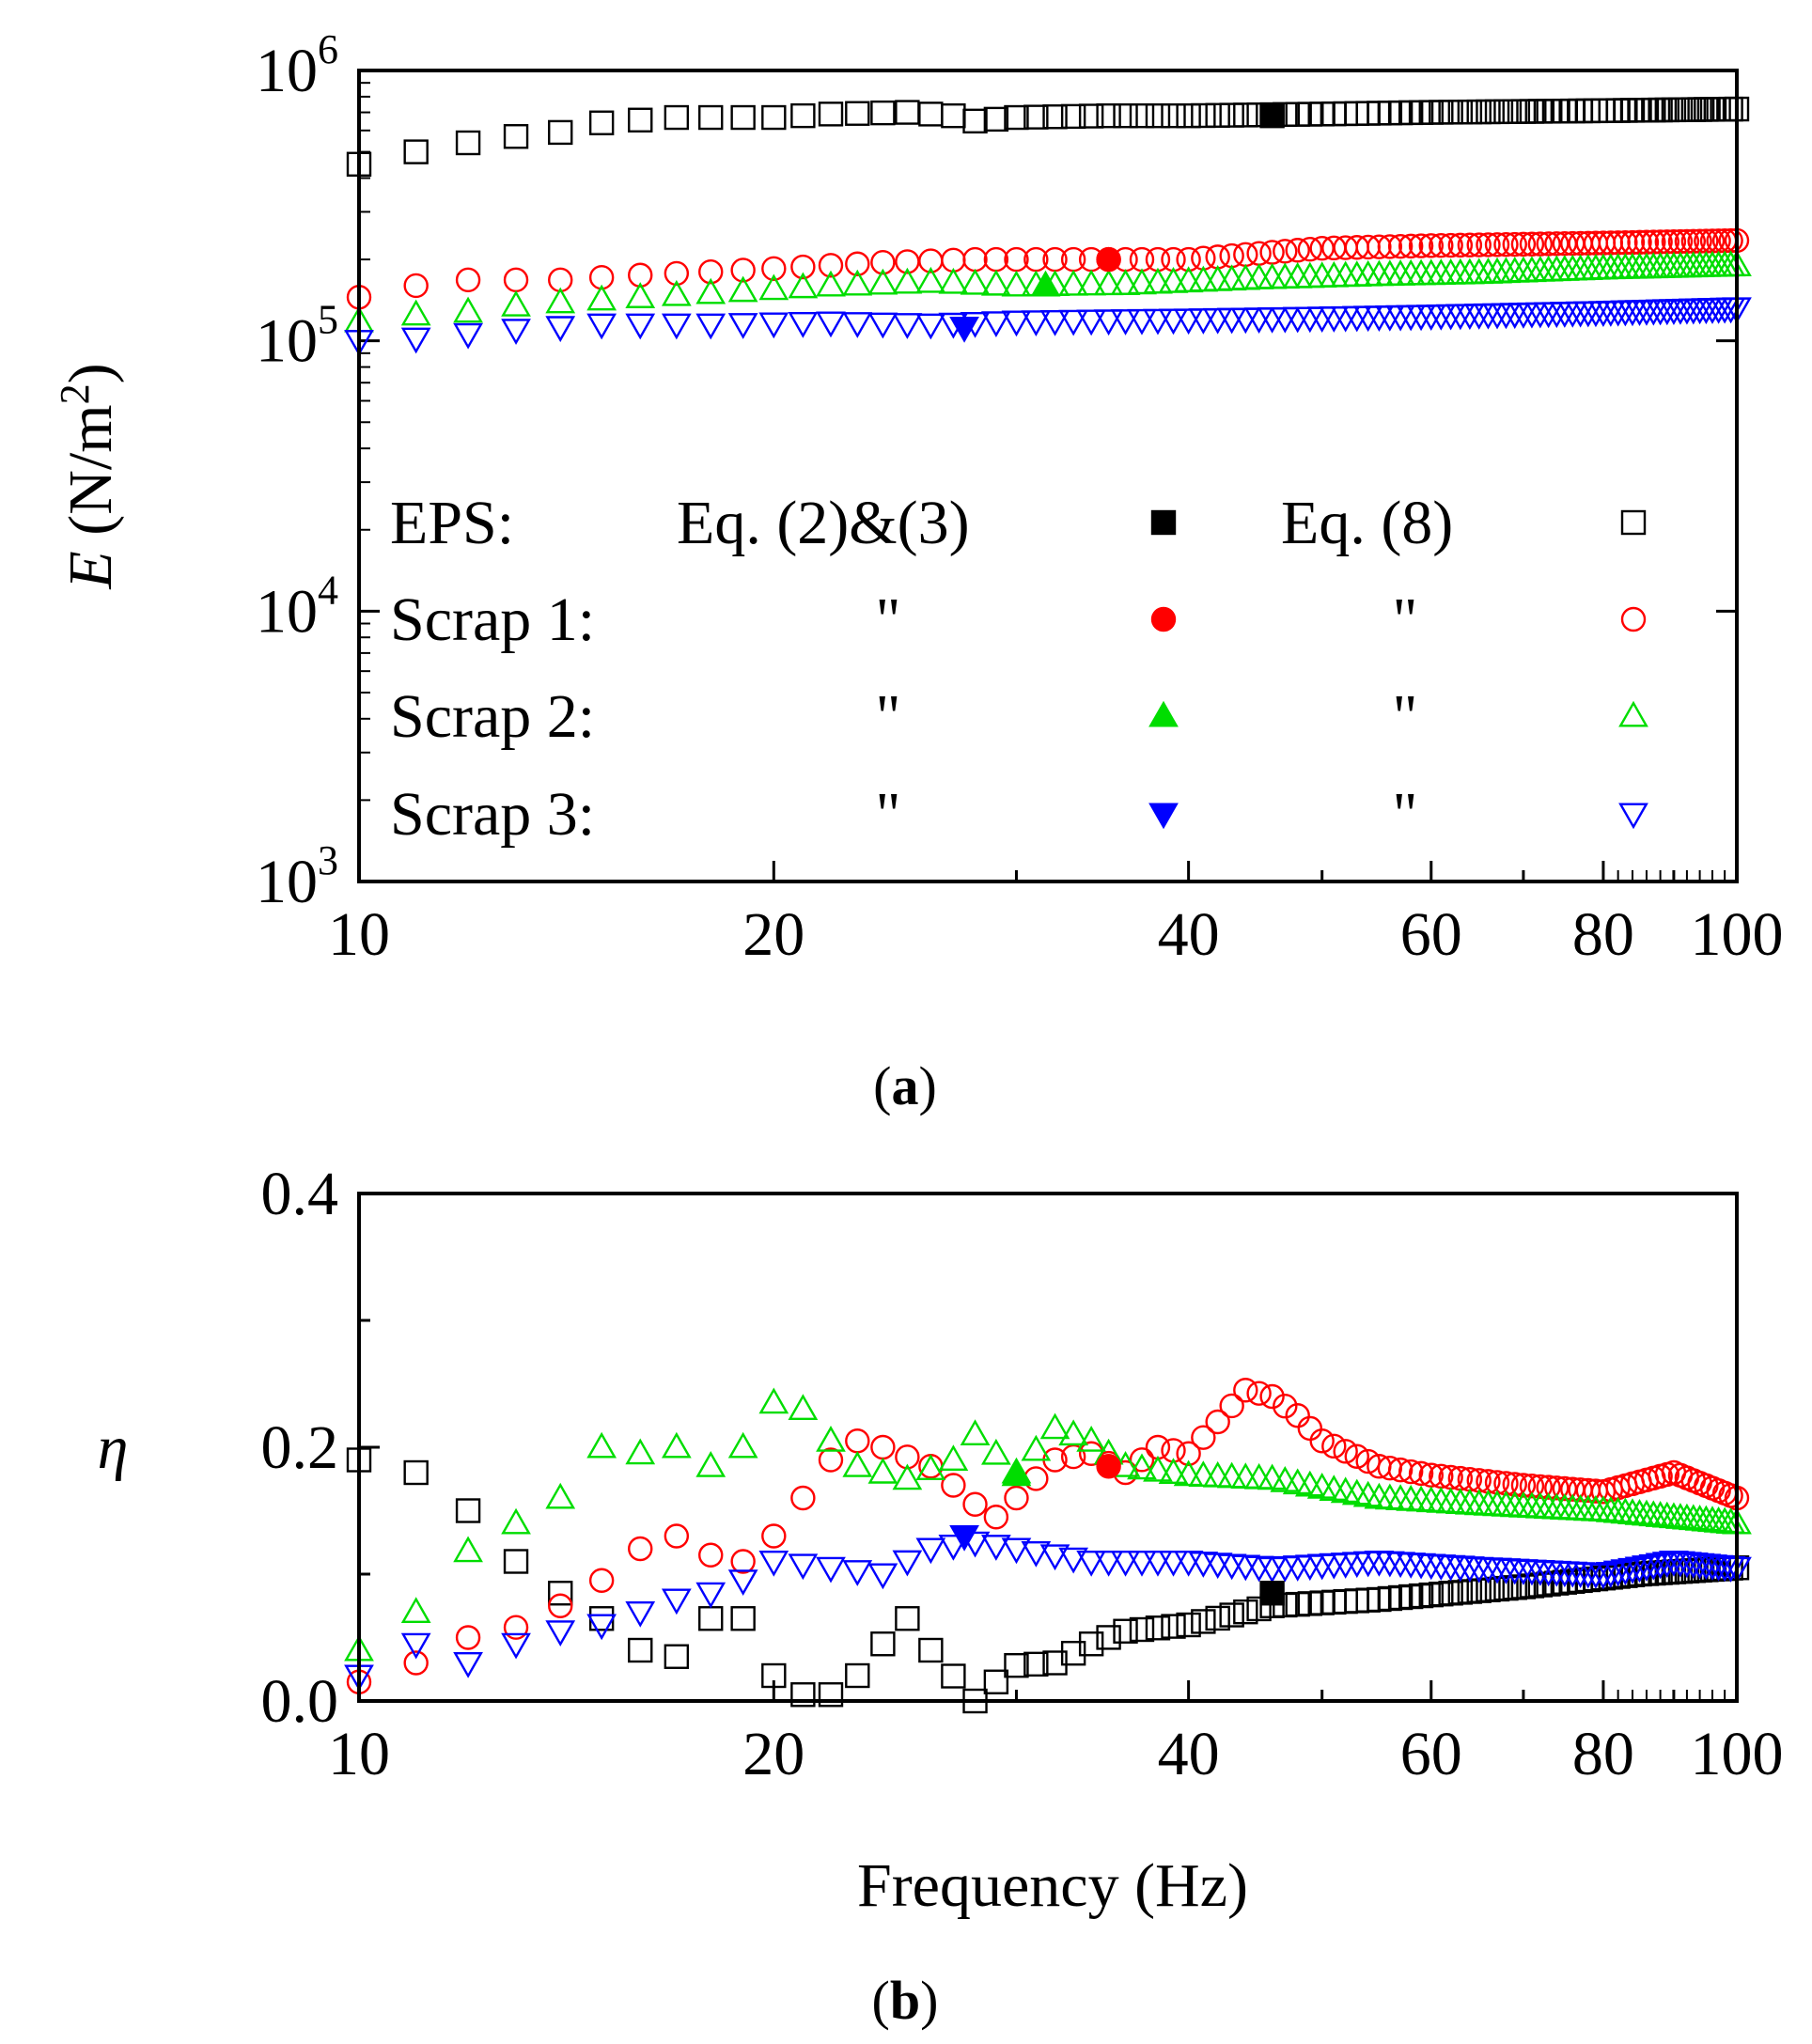 This screenshot has height=2044, width=1812. Describe the element at coordinates (1367, 523) in the screenshot. I see `legend-header-eq8: Eq. (8)` at that location.